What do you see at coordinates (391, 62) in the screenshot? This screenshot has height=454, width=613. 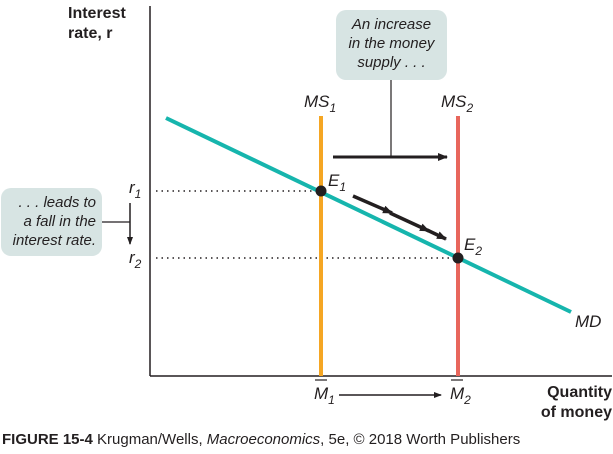 I see `supply-annotation-line: supply . . .` at bounding box center [391, 62].